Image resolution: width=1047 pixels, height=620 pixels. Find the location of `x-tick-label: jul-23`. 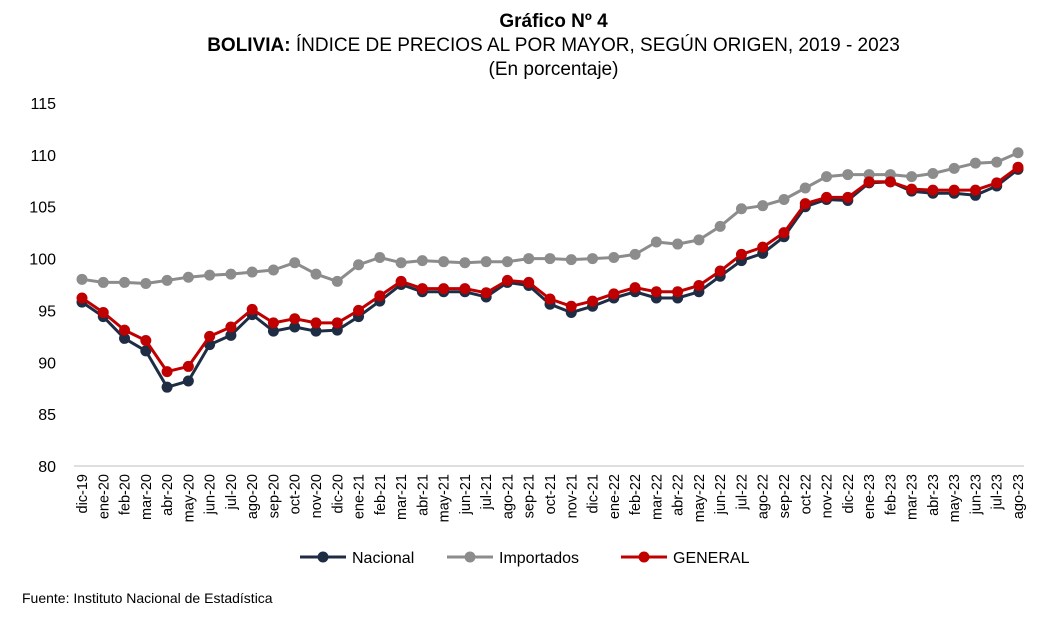

x-tick-label: jul-23 is located at coordinates (998, 492).